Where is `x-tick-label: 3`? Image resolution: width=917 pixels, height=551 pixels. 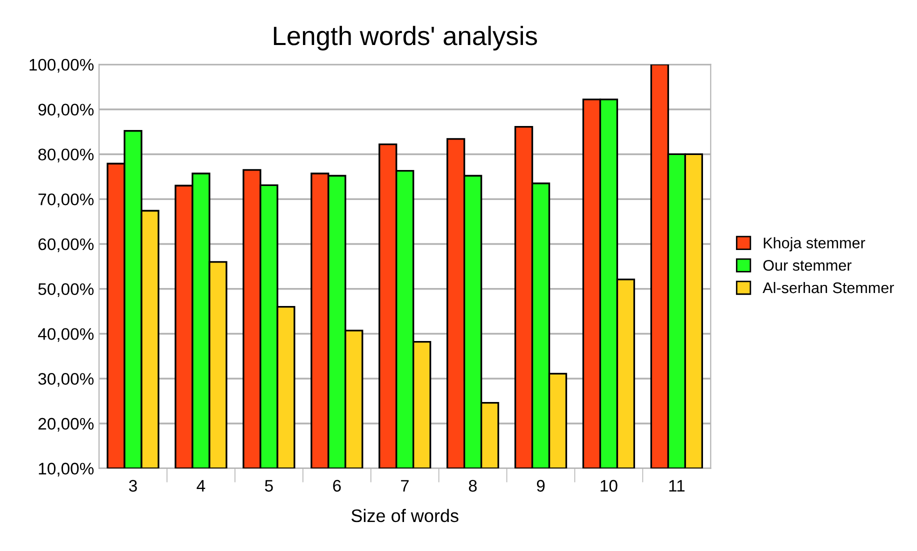
x-tick-label: 3 is located at coordinates (133, 486).